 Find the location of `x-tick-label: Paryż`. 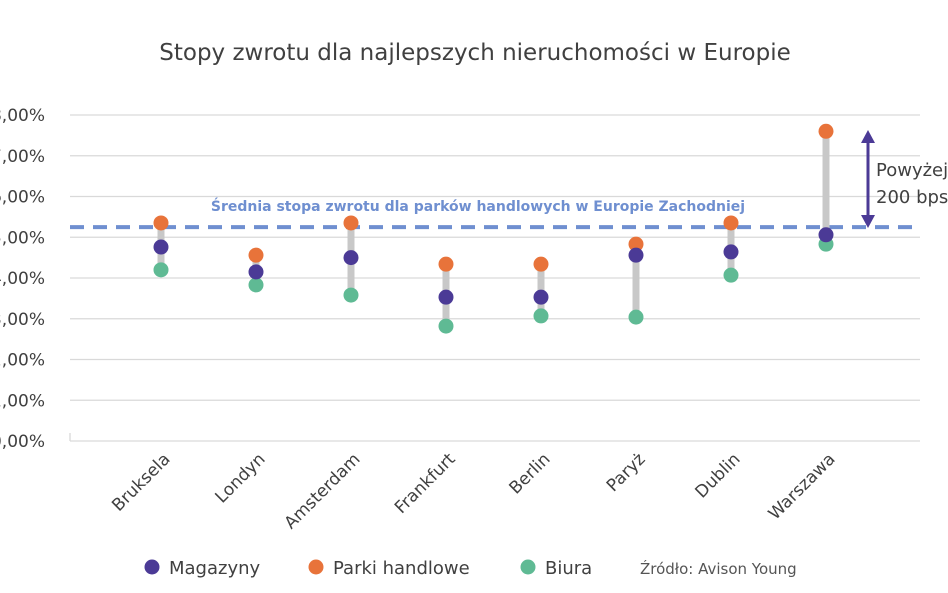

x-tick-label: Paryż is located at coordinates (626, 472).